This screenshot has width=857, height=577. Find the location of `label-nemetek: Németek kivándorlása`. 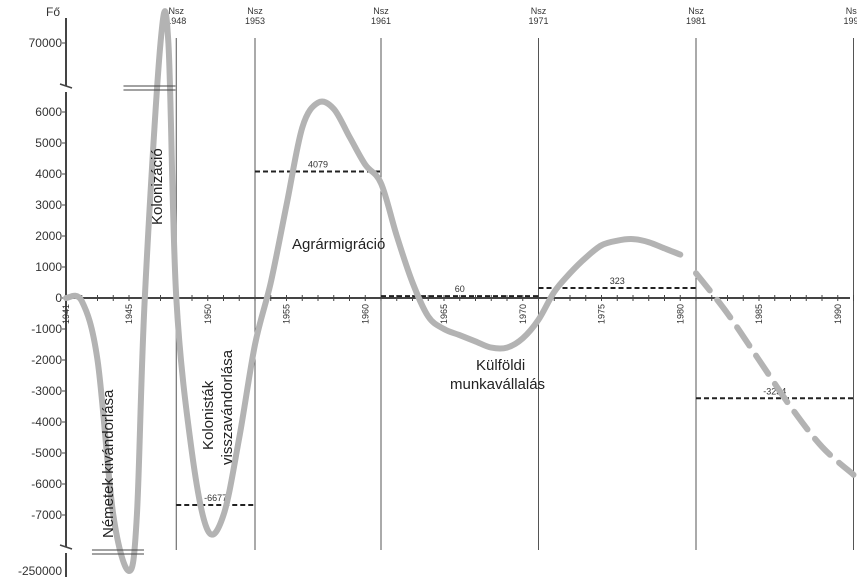

label-nemetek: Németek kivándorlása is located at coordinates (108, 463).